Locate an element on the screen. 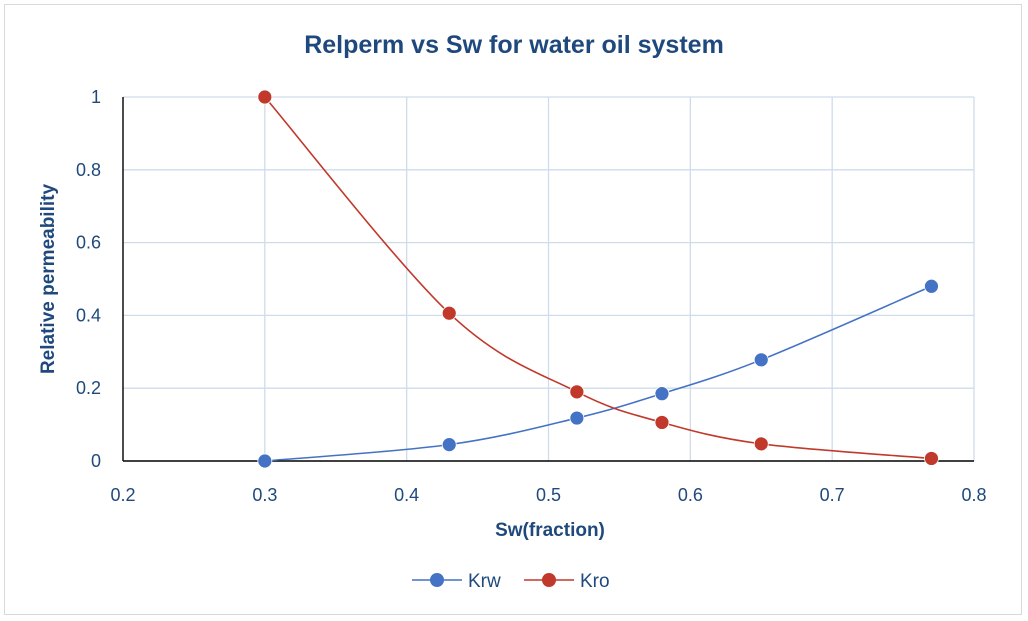  legend-item-krw: Krw is located at coordinates (456, 581).